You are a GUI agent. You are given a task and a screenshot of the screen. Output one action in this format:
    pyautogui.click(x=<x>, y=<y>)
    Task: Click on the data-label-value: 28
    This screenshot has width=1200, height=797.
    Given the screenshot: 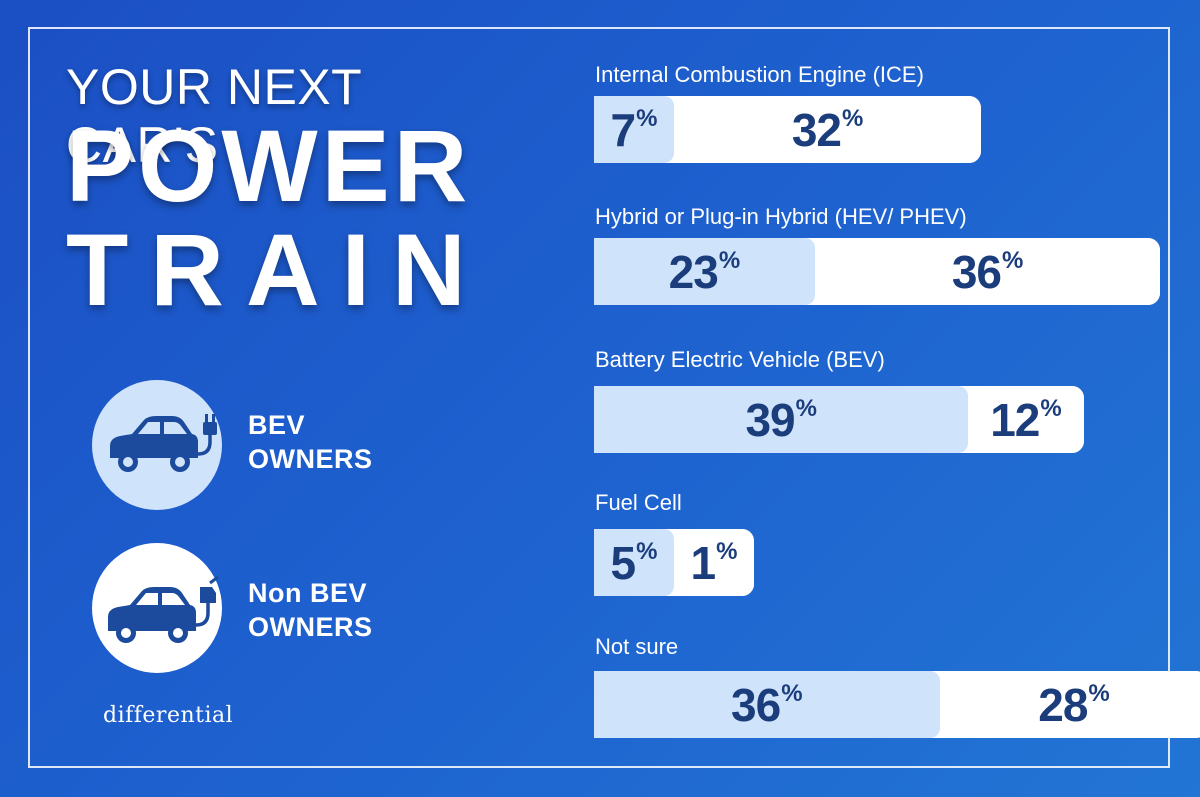 What is the action you would take?
    pyautogui.click(x=1063, y=704)
    